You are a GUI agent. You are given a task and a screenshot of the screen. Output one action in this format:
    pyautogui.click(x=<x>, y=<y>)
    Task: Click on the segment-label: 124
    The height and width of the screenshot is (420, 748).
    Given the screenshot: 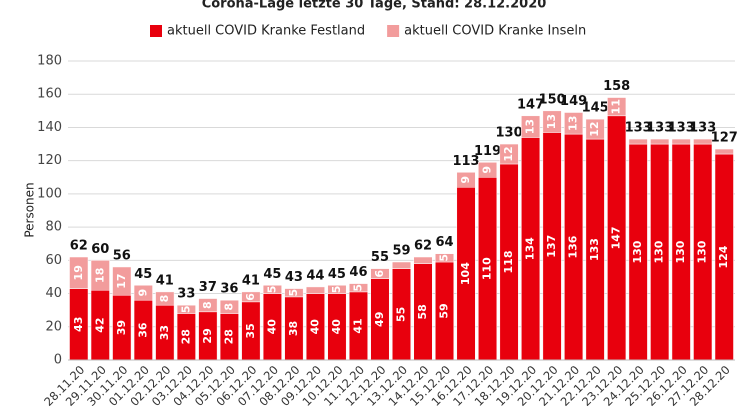 What is the action you would take?
    pyautogui.click(x=723, y=256)
    